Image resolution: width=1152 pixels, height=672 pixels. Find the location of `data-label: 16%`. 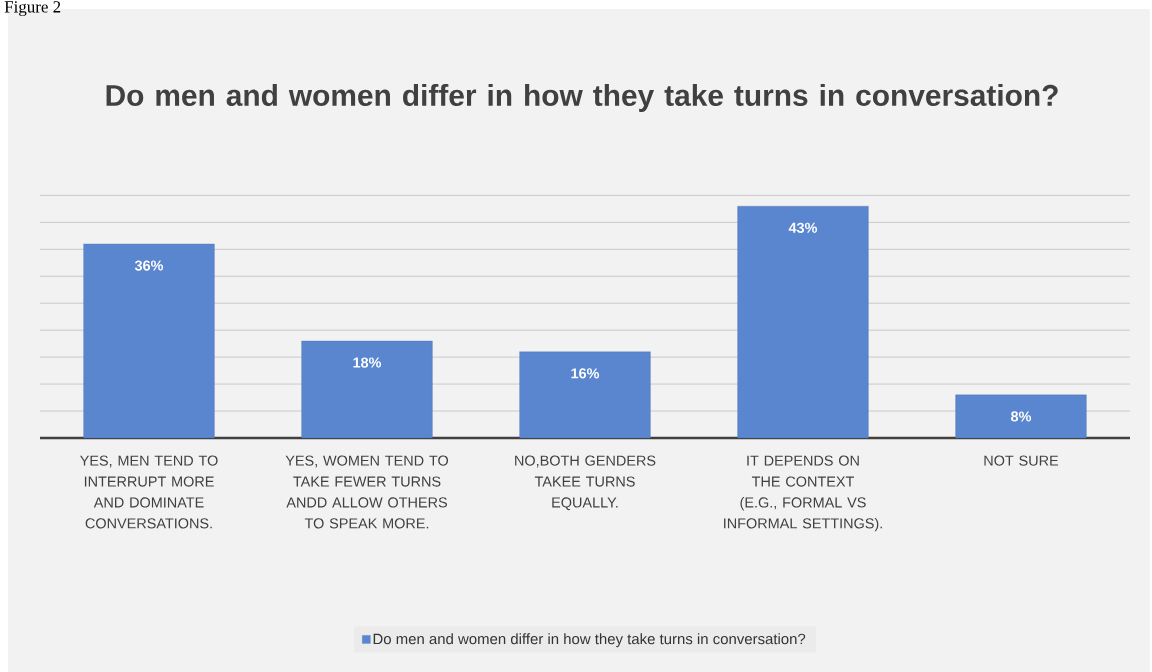

data-label: 16% is located at coordinates (585, 373).